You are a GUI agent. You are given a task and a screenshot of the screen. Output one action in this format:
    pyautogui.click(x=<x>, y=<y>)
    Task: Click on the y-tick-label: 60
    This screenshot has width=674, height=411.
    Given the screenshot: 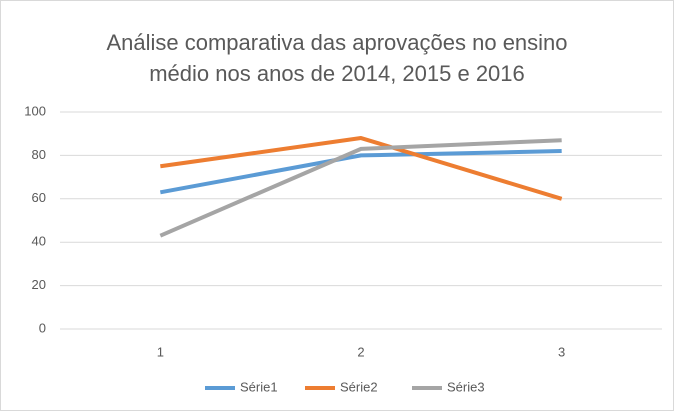 What is the action you would take?
    pyautogui.click(x=39, y=197)
    